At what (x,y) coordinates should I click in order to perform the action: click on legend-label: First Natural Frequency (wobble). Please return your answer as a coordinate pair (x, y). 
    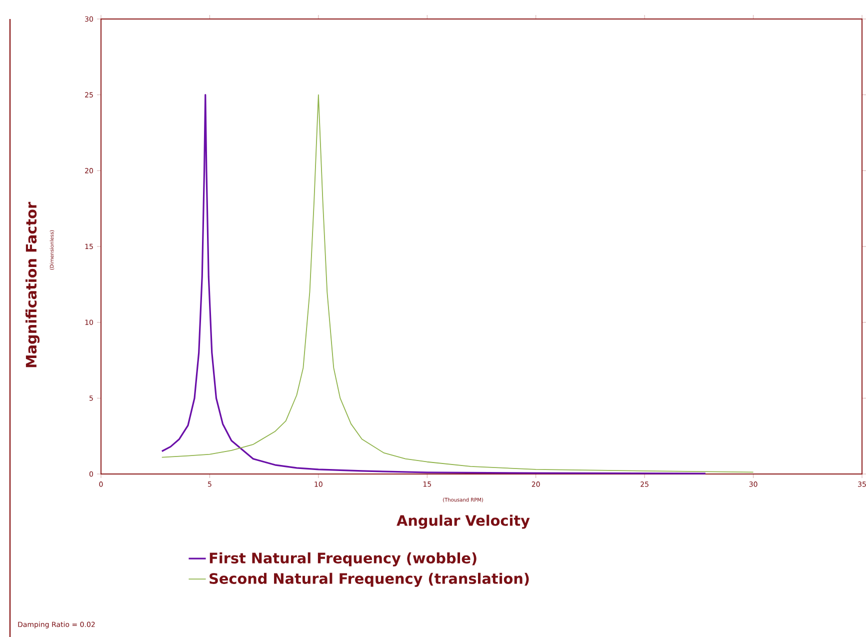
    Looking at the image, I should click on (343, 559).